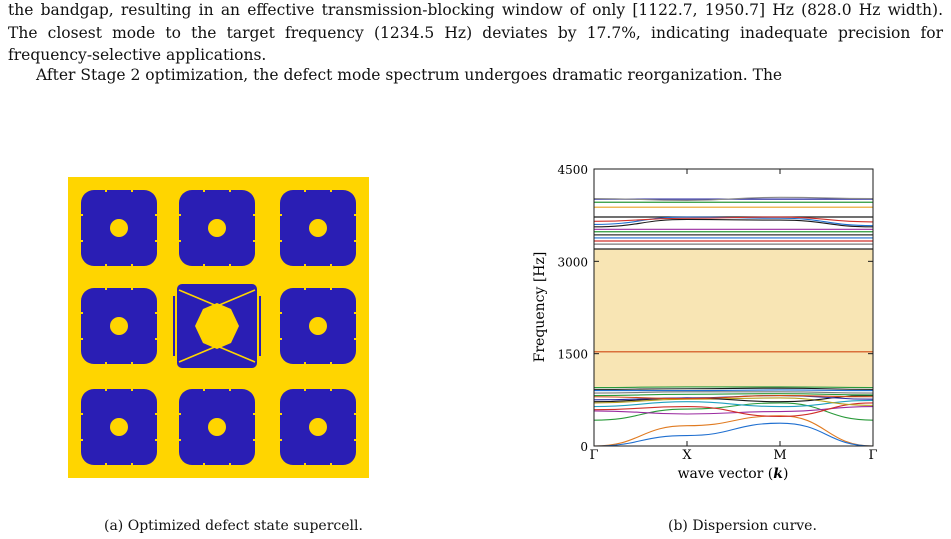 The image size is (951, 539). I want to click on bandgap-region, so click(733, 318).